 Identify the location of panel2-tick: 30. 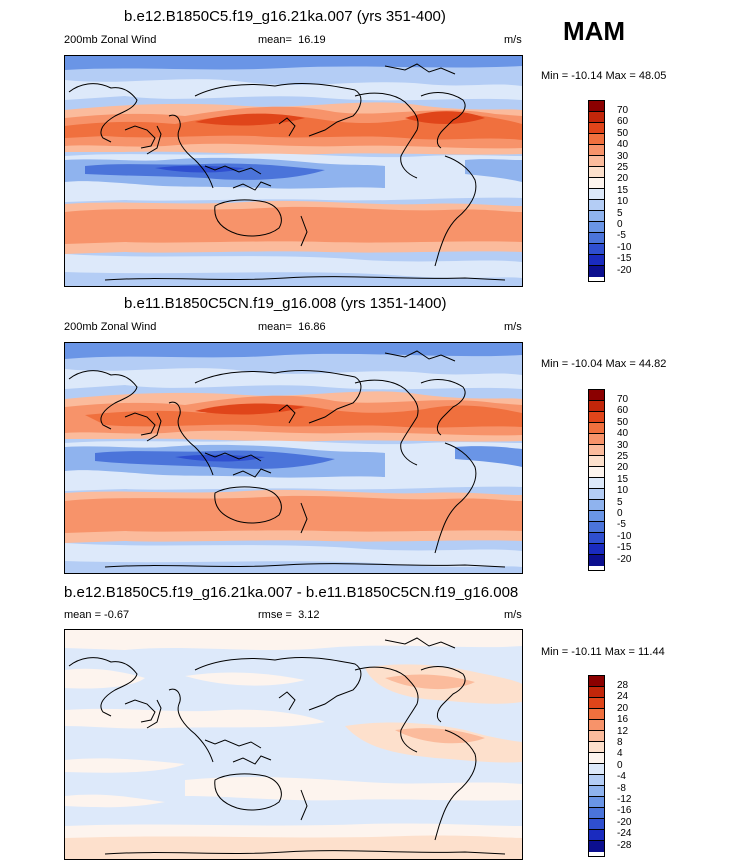
(623, 445).